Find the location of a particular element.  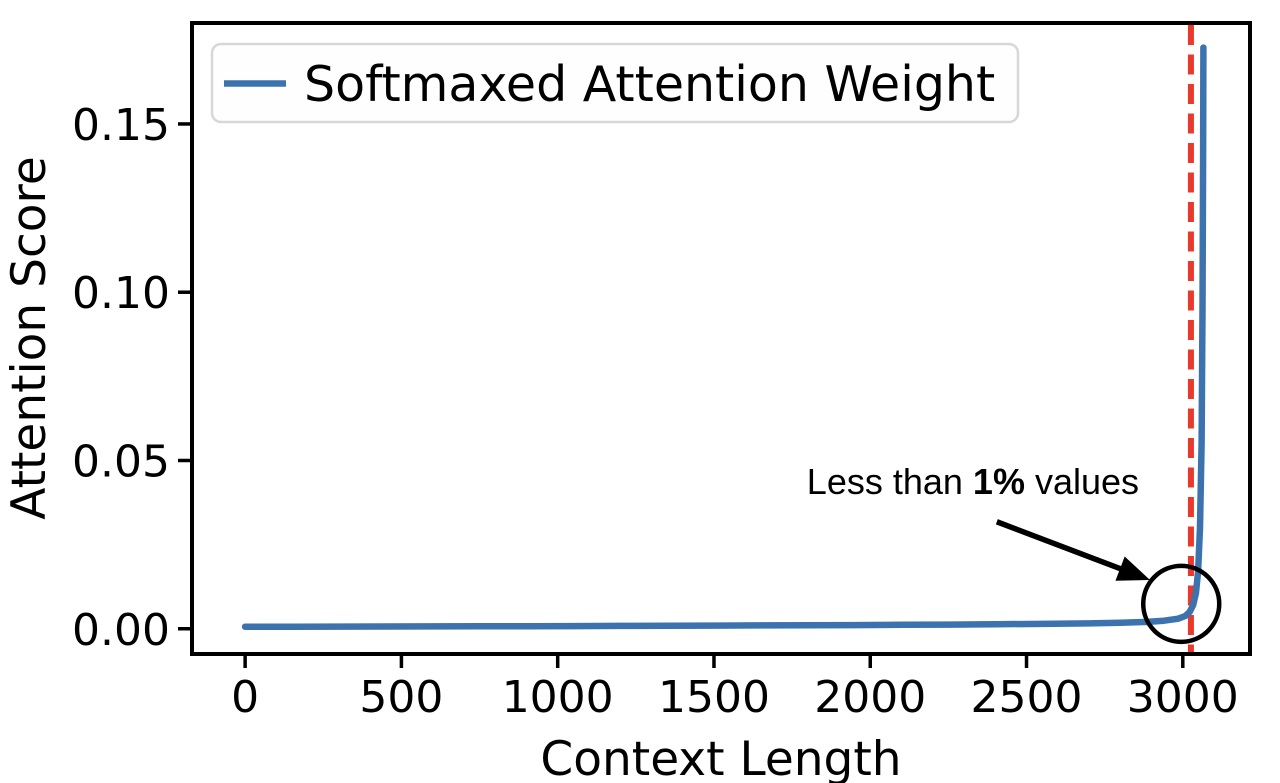

y-axis-title: Attention Score is located at coordinates (29, 338).